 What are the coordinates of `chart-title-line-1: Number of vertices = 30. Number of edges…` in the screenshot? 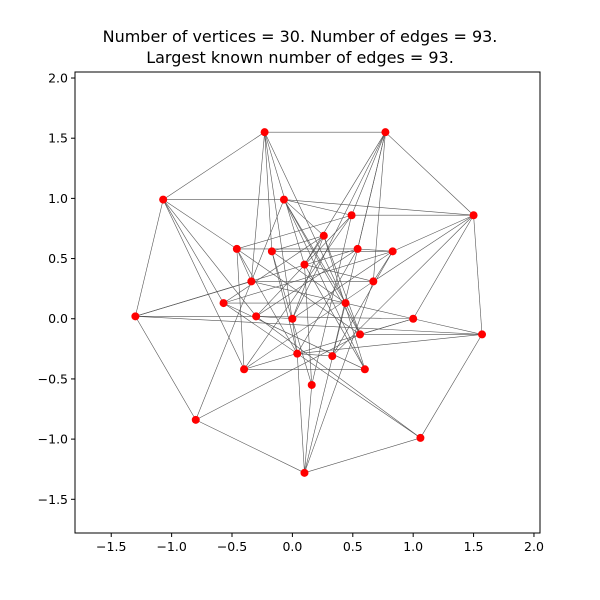 It's located at (300, 36).